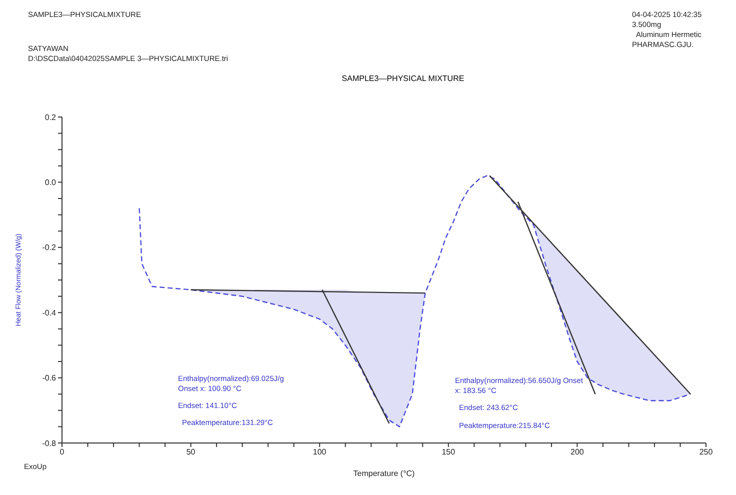 This screenshot has height=495, width=736. I want to click on y-tick-label: -0.4, so click(49, 313).